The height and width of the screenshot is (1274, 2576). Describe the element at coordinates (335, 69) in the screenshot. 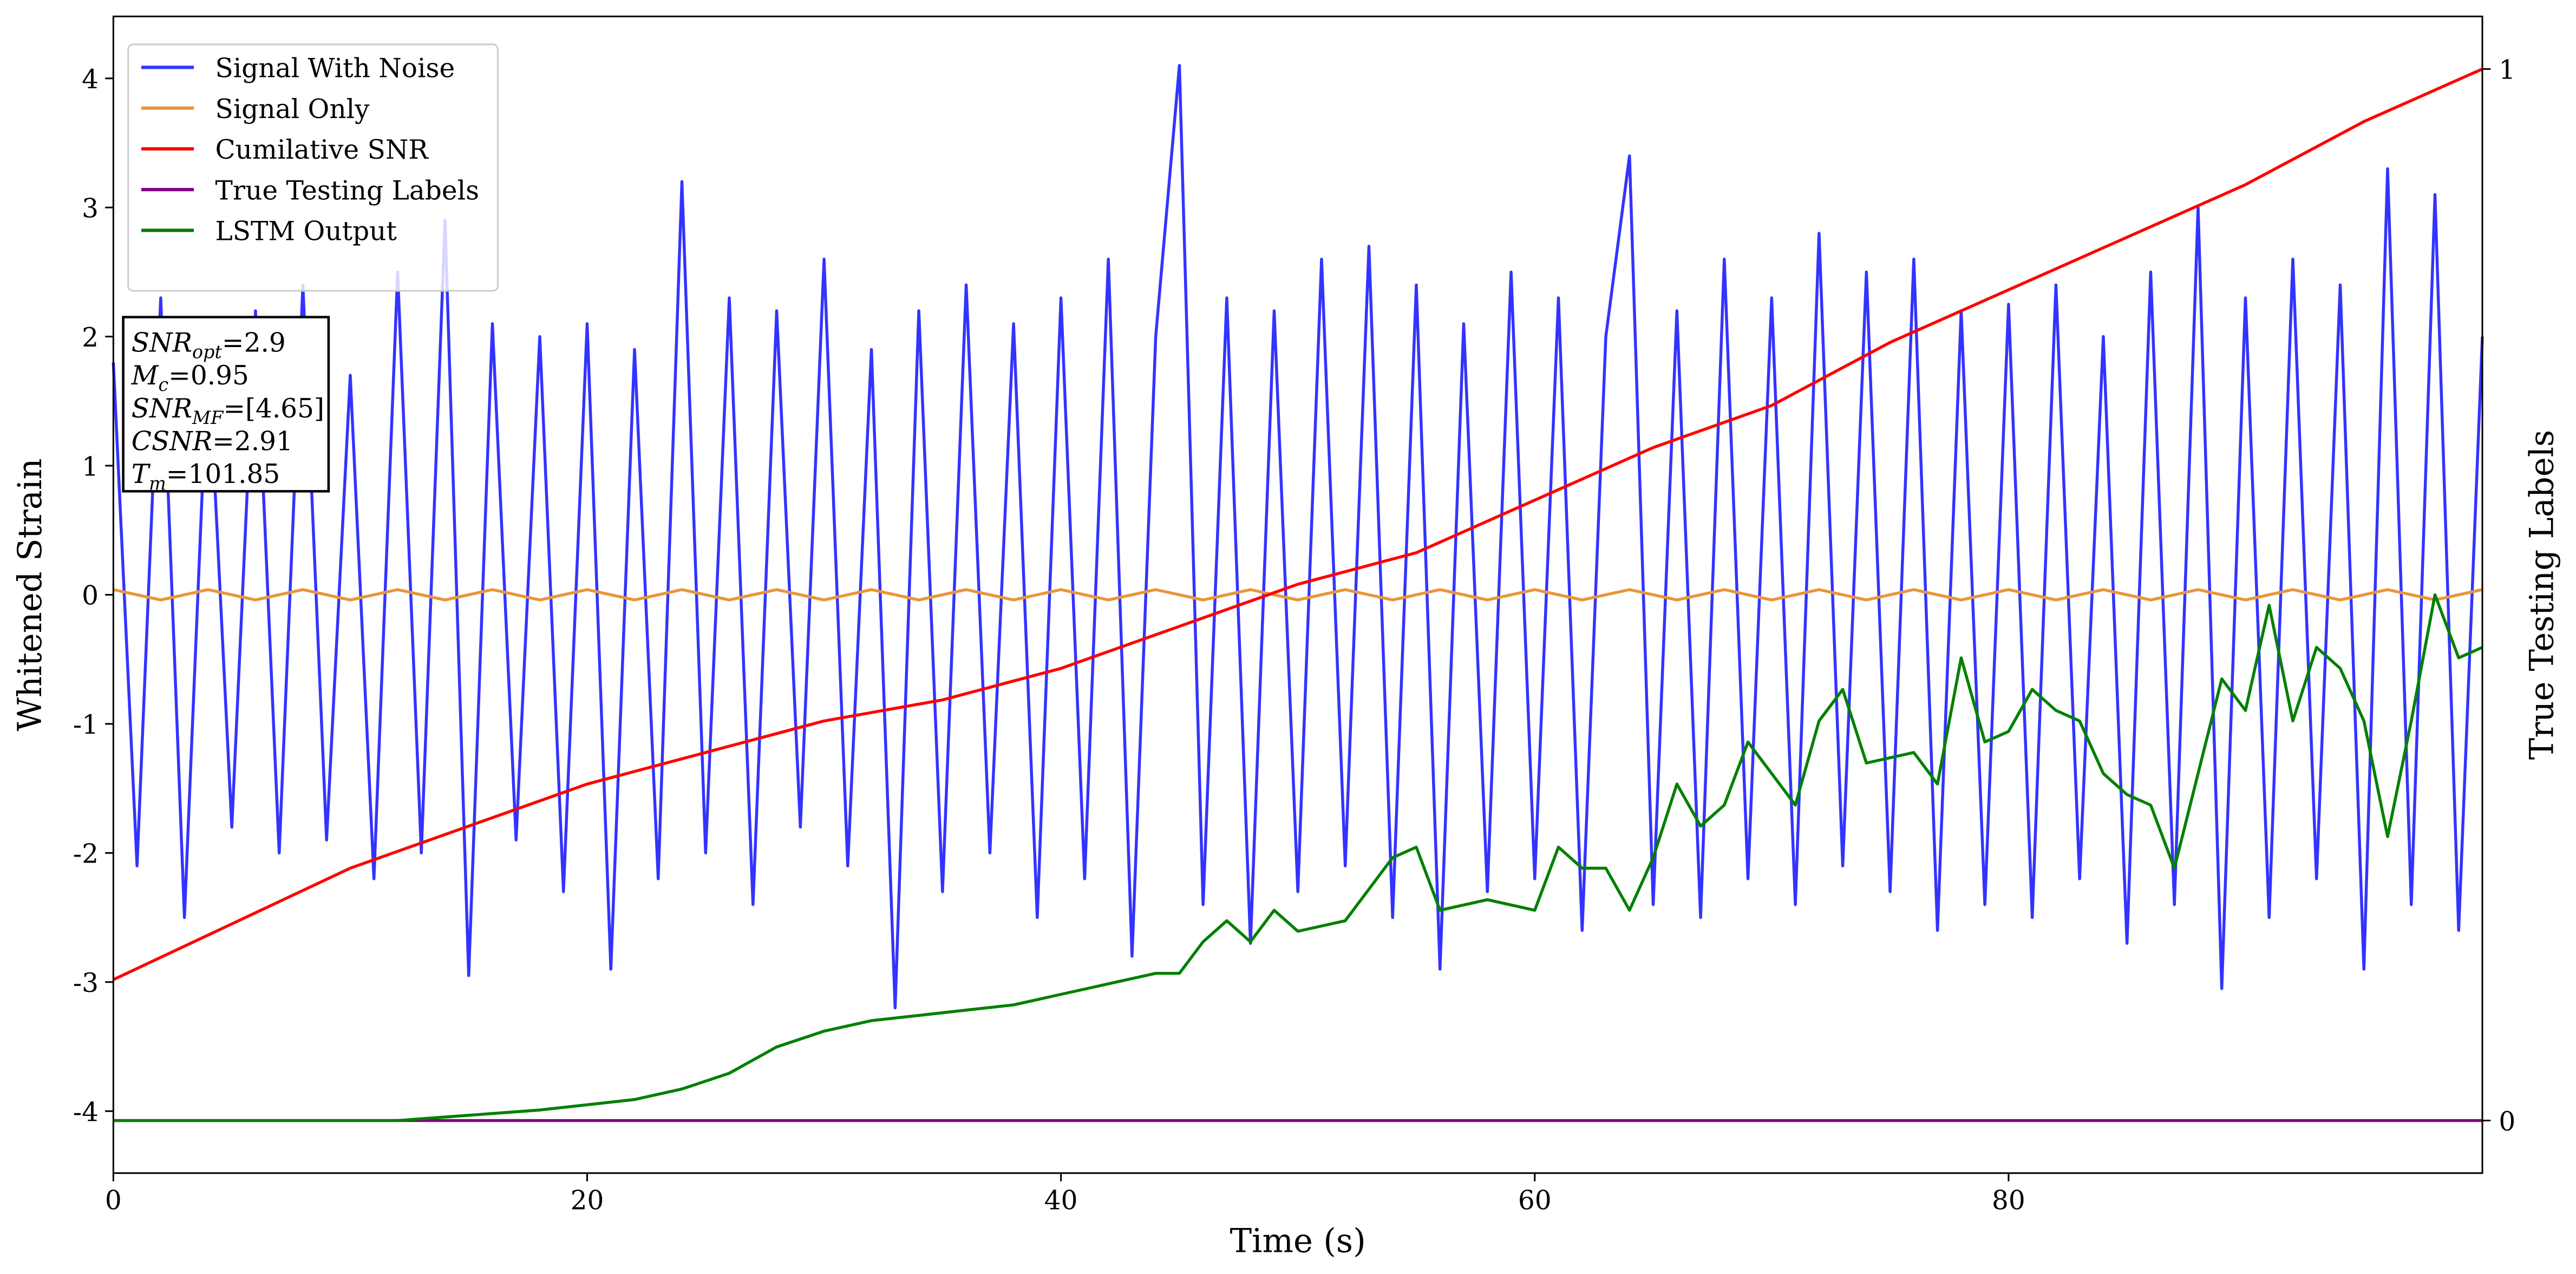

I see `legend-label: Signal With Noise` at that location.